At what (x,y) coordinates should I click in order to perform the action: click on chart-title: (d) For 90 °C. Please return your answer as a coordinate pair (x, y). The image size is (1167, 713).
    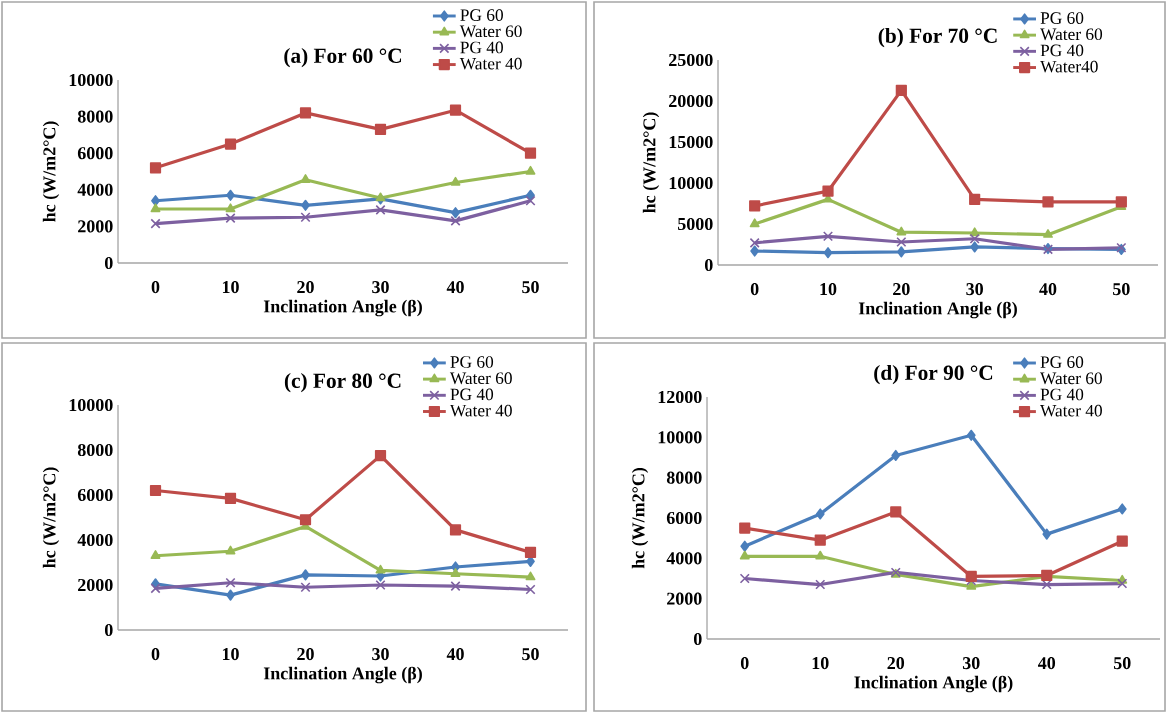
    Looking at the image, I should click on (933, 374).